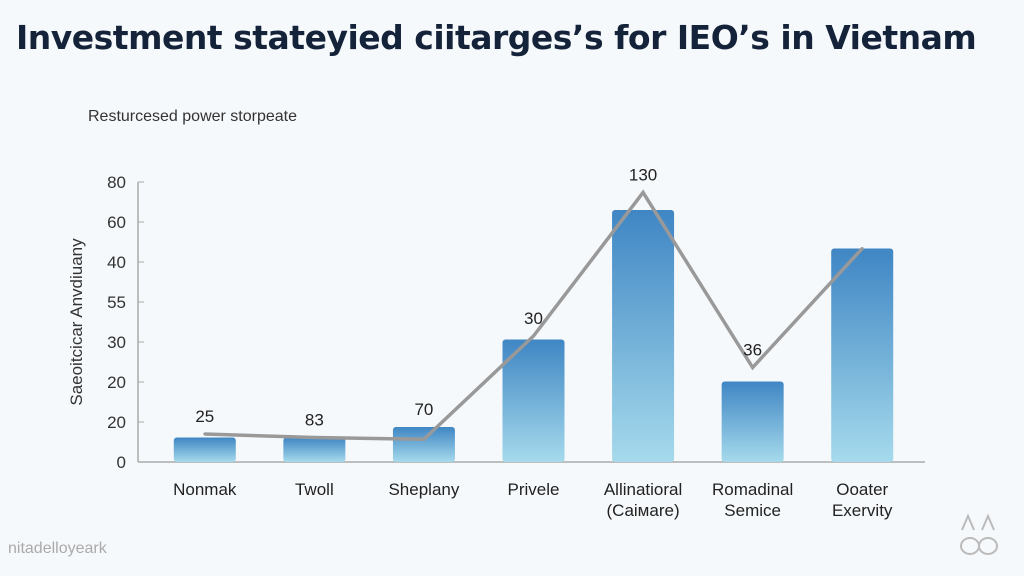  Describe the element at coordinates (205, 489) in the screenshot. I see `x-tick-label: Nonmak` at that location.